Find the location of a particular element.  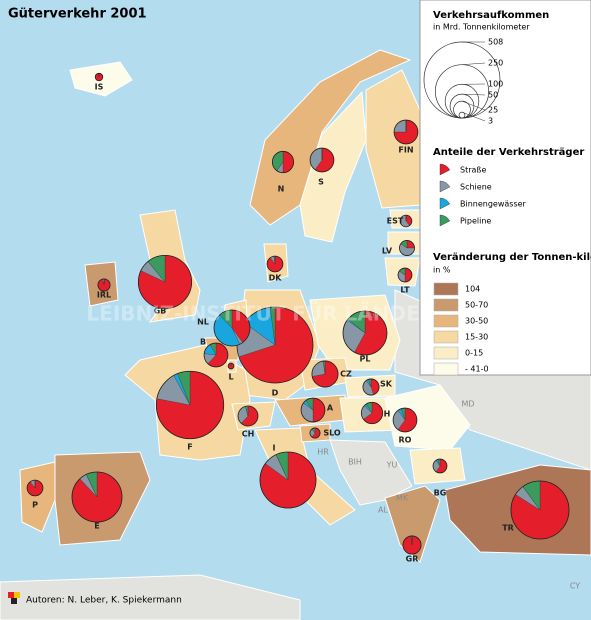

map-title: Güterverkehr 2001 is located at coordinates (77, 14).